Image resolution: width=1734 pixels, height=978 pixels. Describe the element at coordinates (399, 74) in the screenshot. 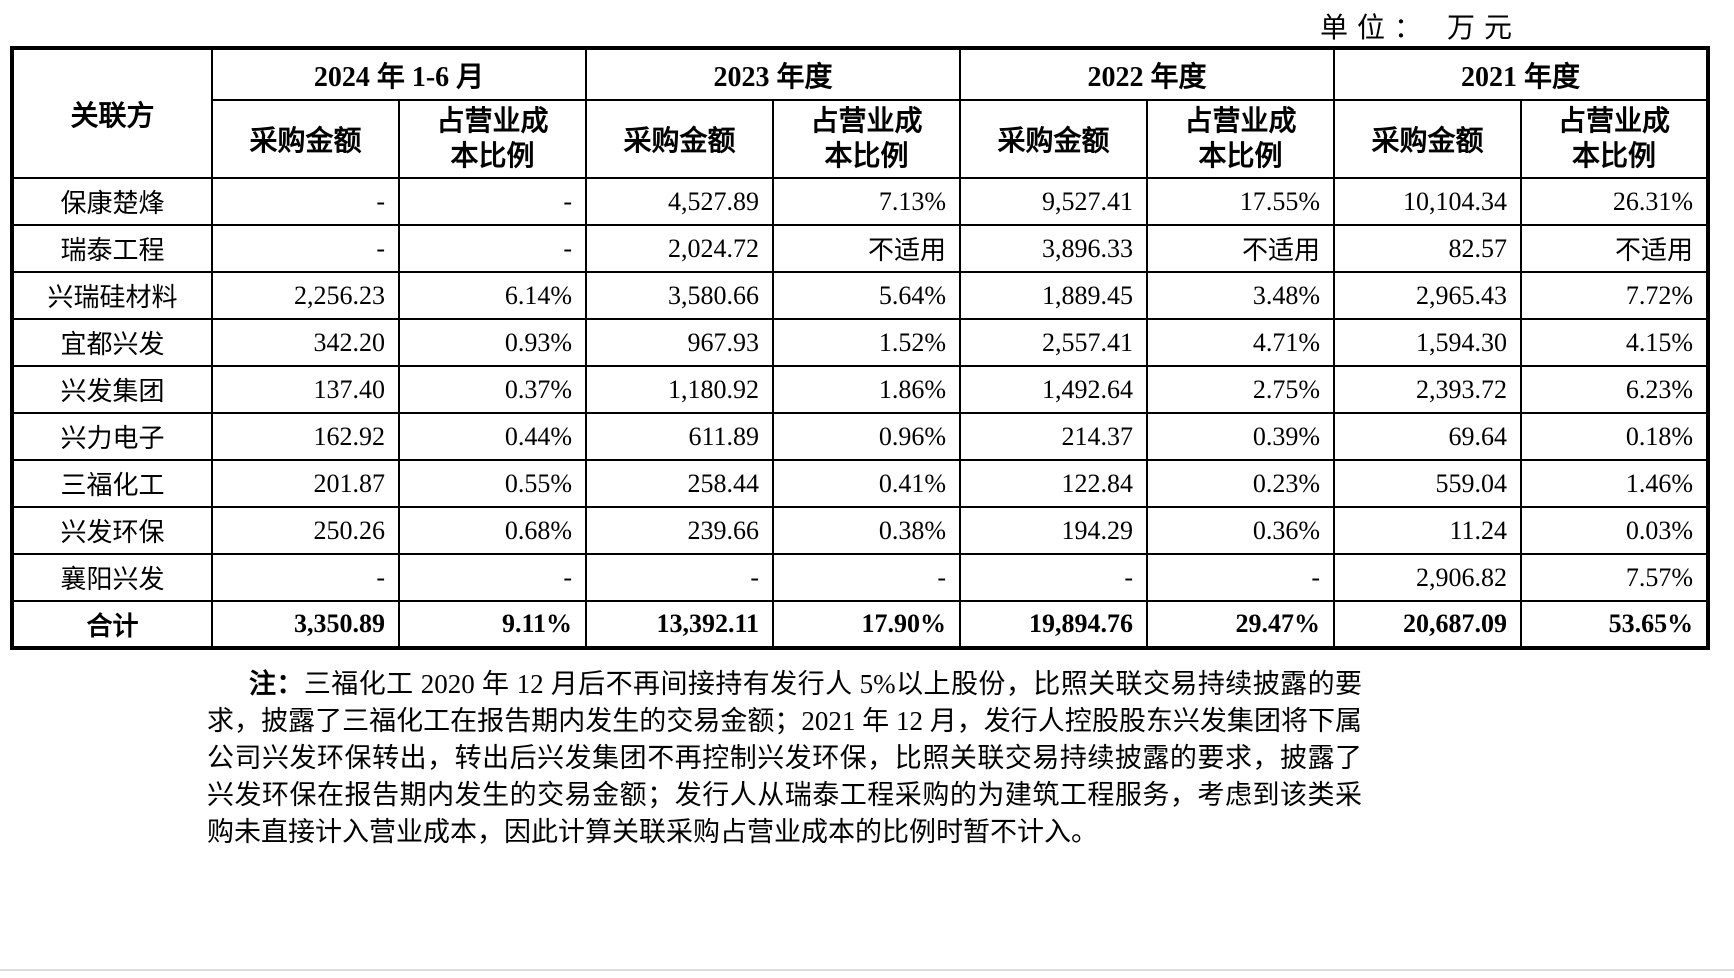

I see `period-header-2024h1: 2024 年 1-6 月` at that location.